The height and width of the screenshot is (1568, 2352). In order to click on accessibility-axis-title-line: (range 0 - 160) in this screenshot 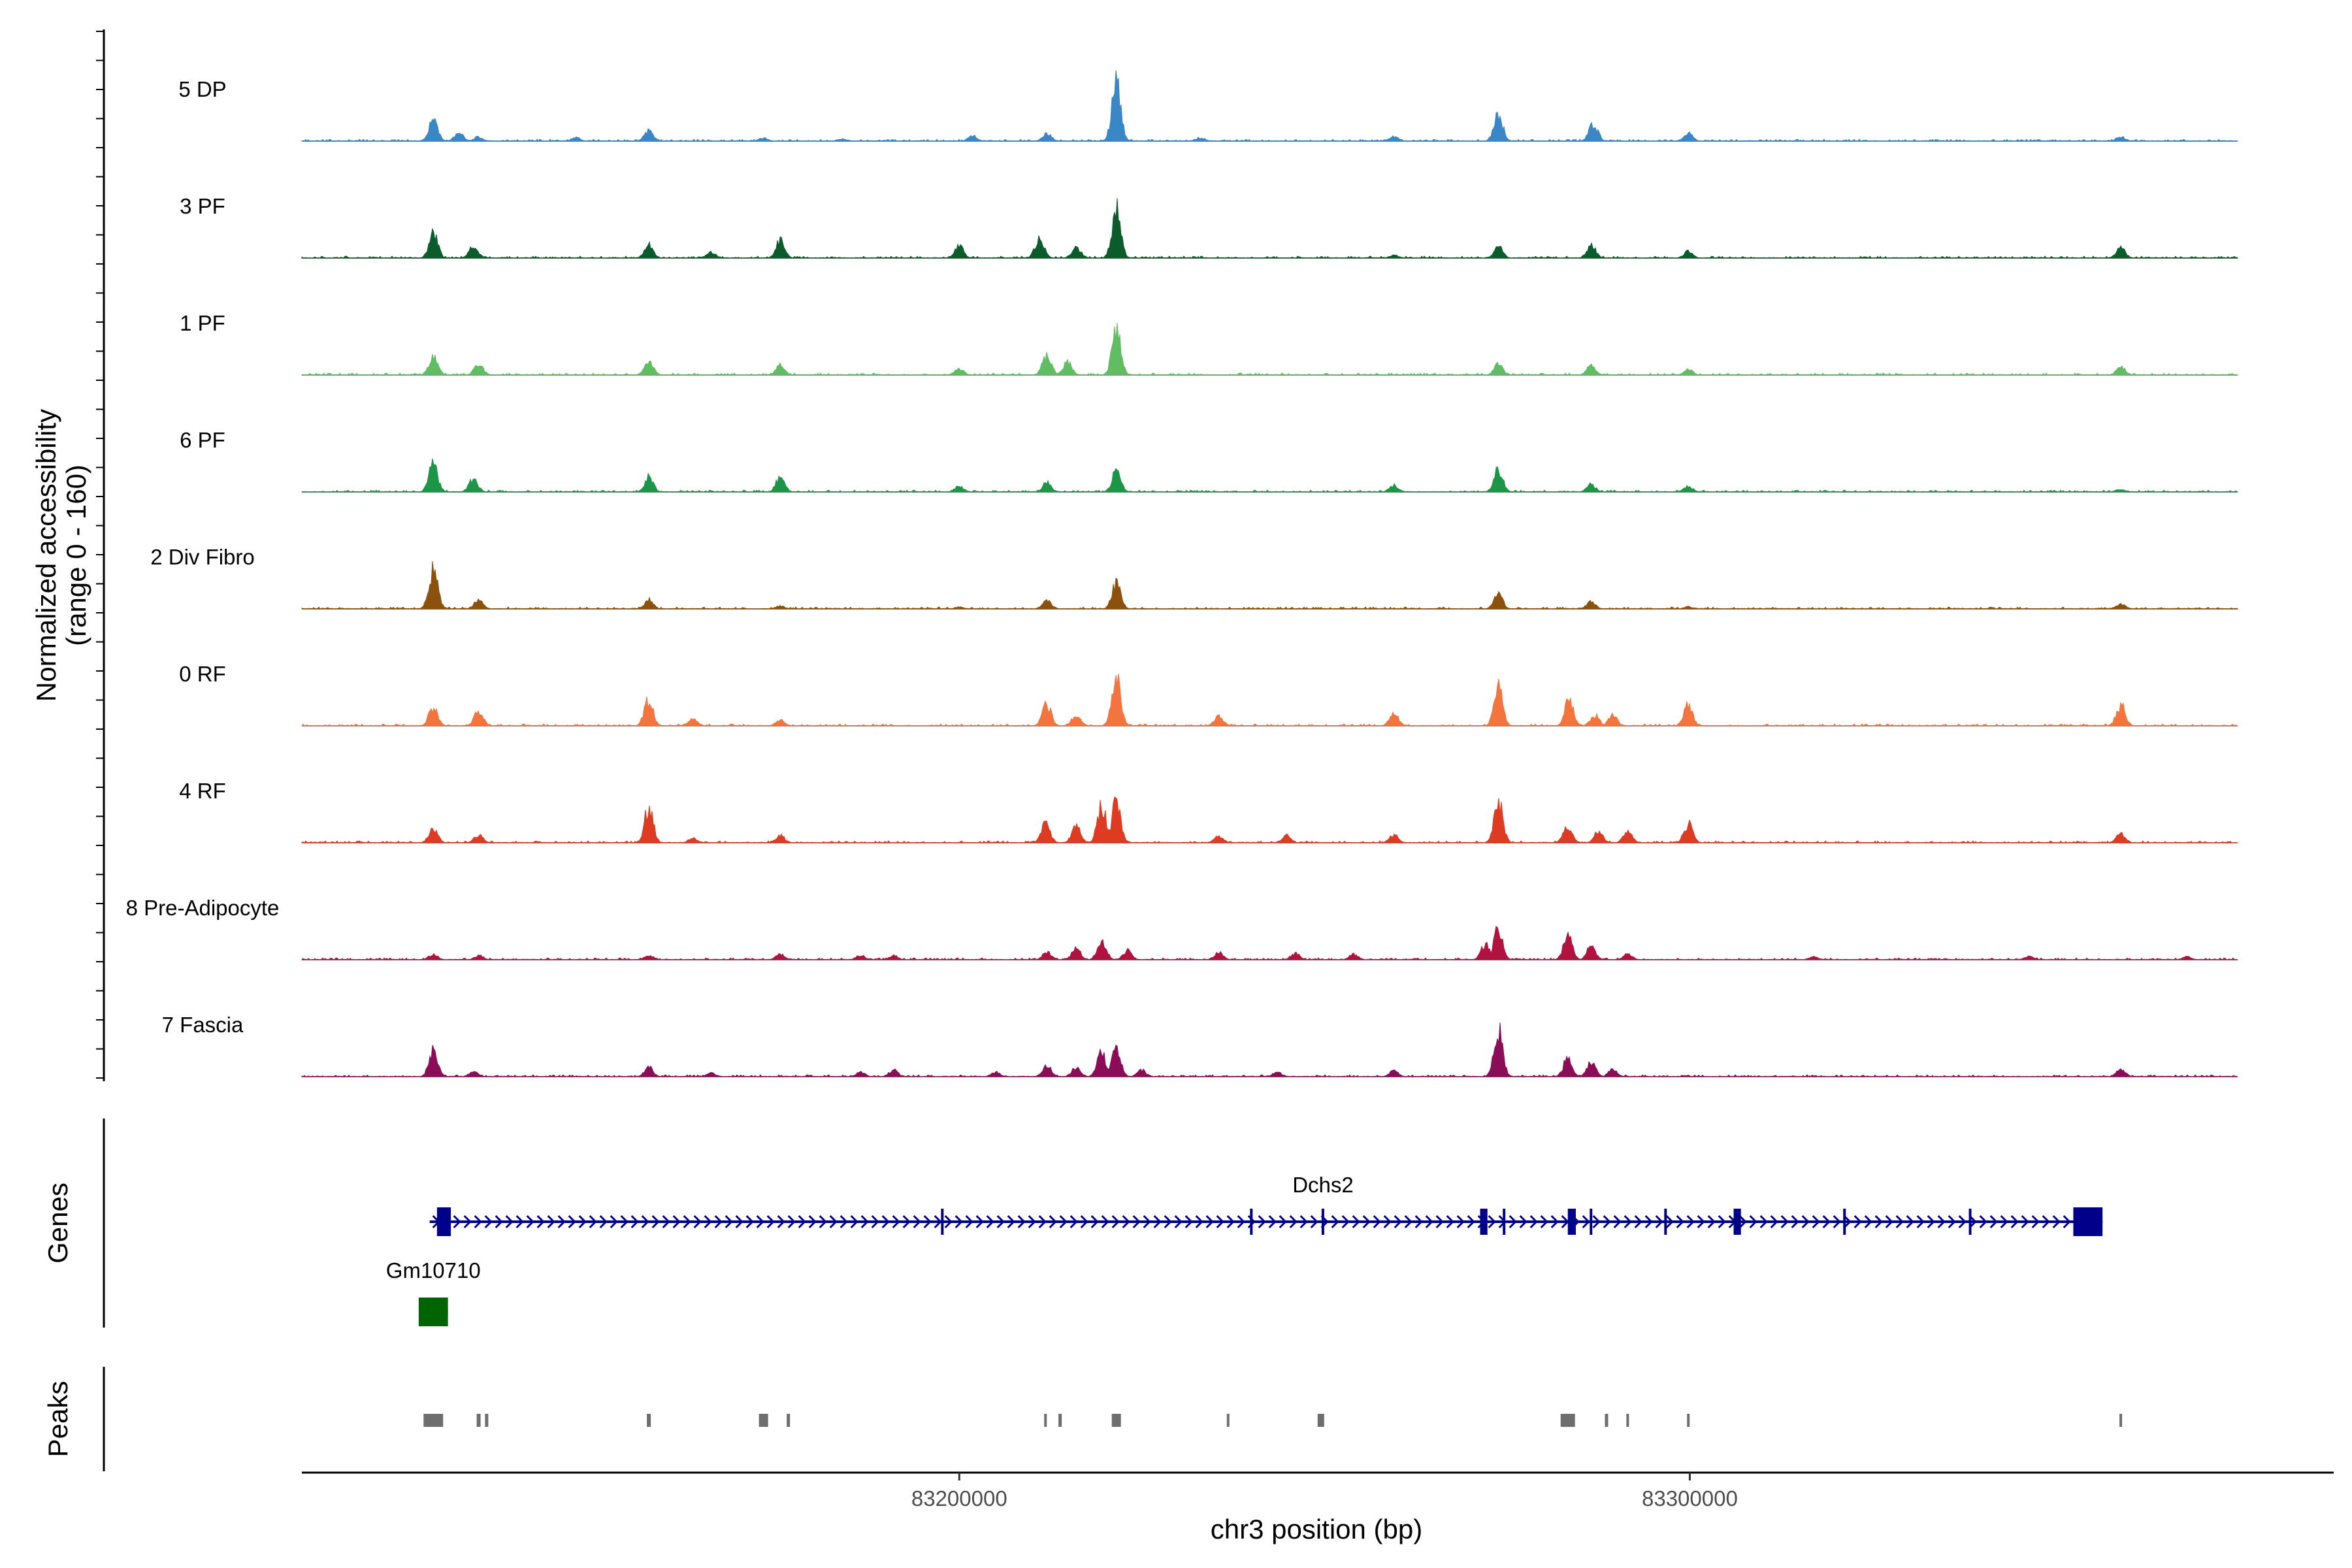, I will do `click(76, 555)`.